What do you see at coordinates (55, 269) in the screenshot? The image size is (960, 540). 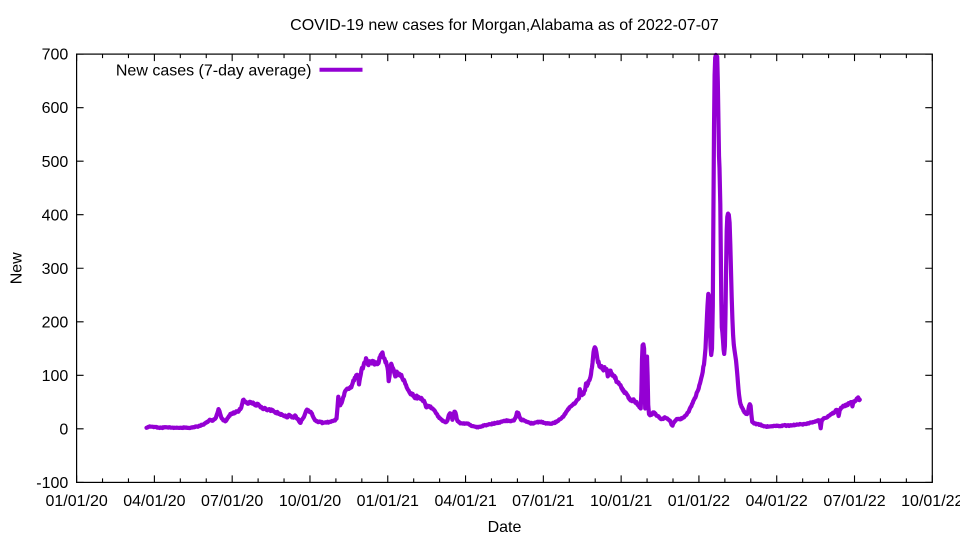 I see `svg-text: 300` at bounding box center [55, 269].